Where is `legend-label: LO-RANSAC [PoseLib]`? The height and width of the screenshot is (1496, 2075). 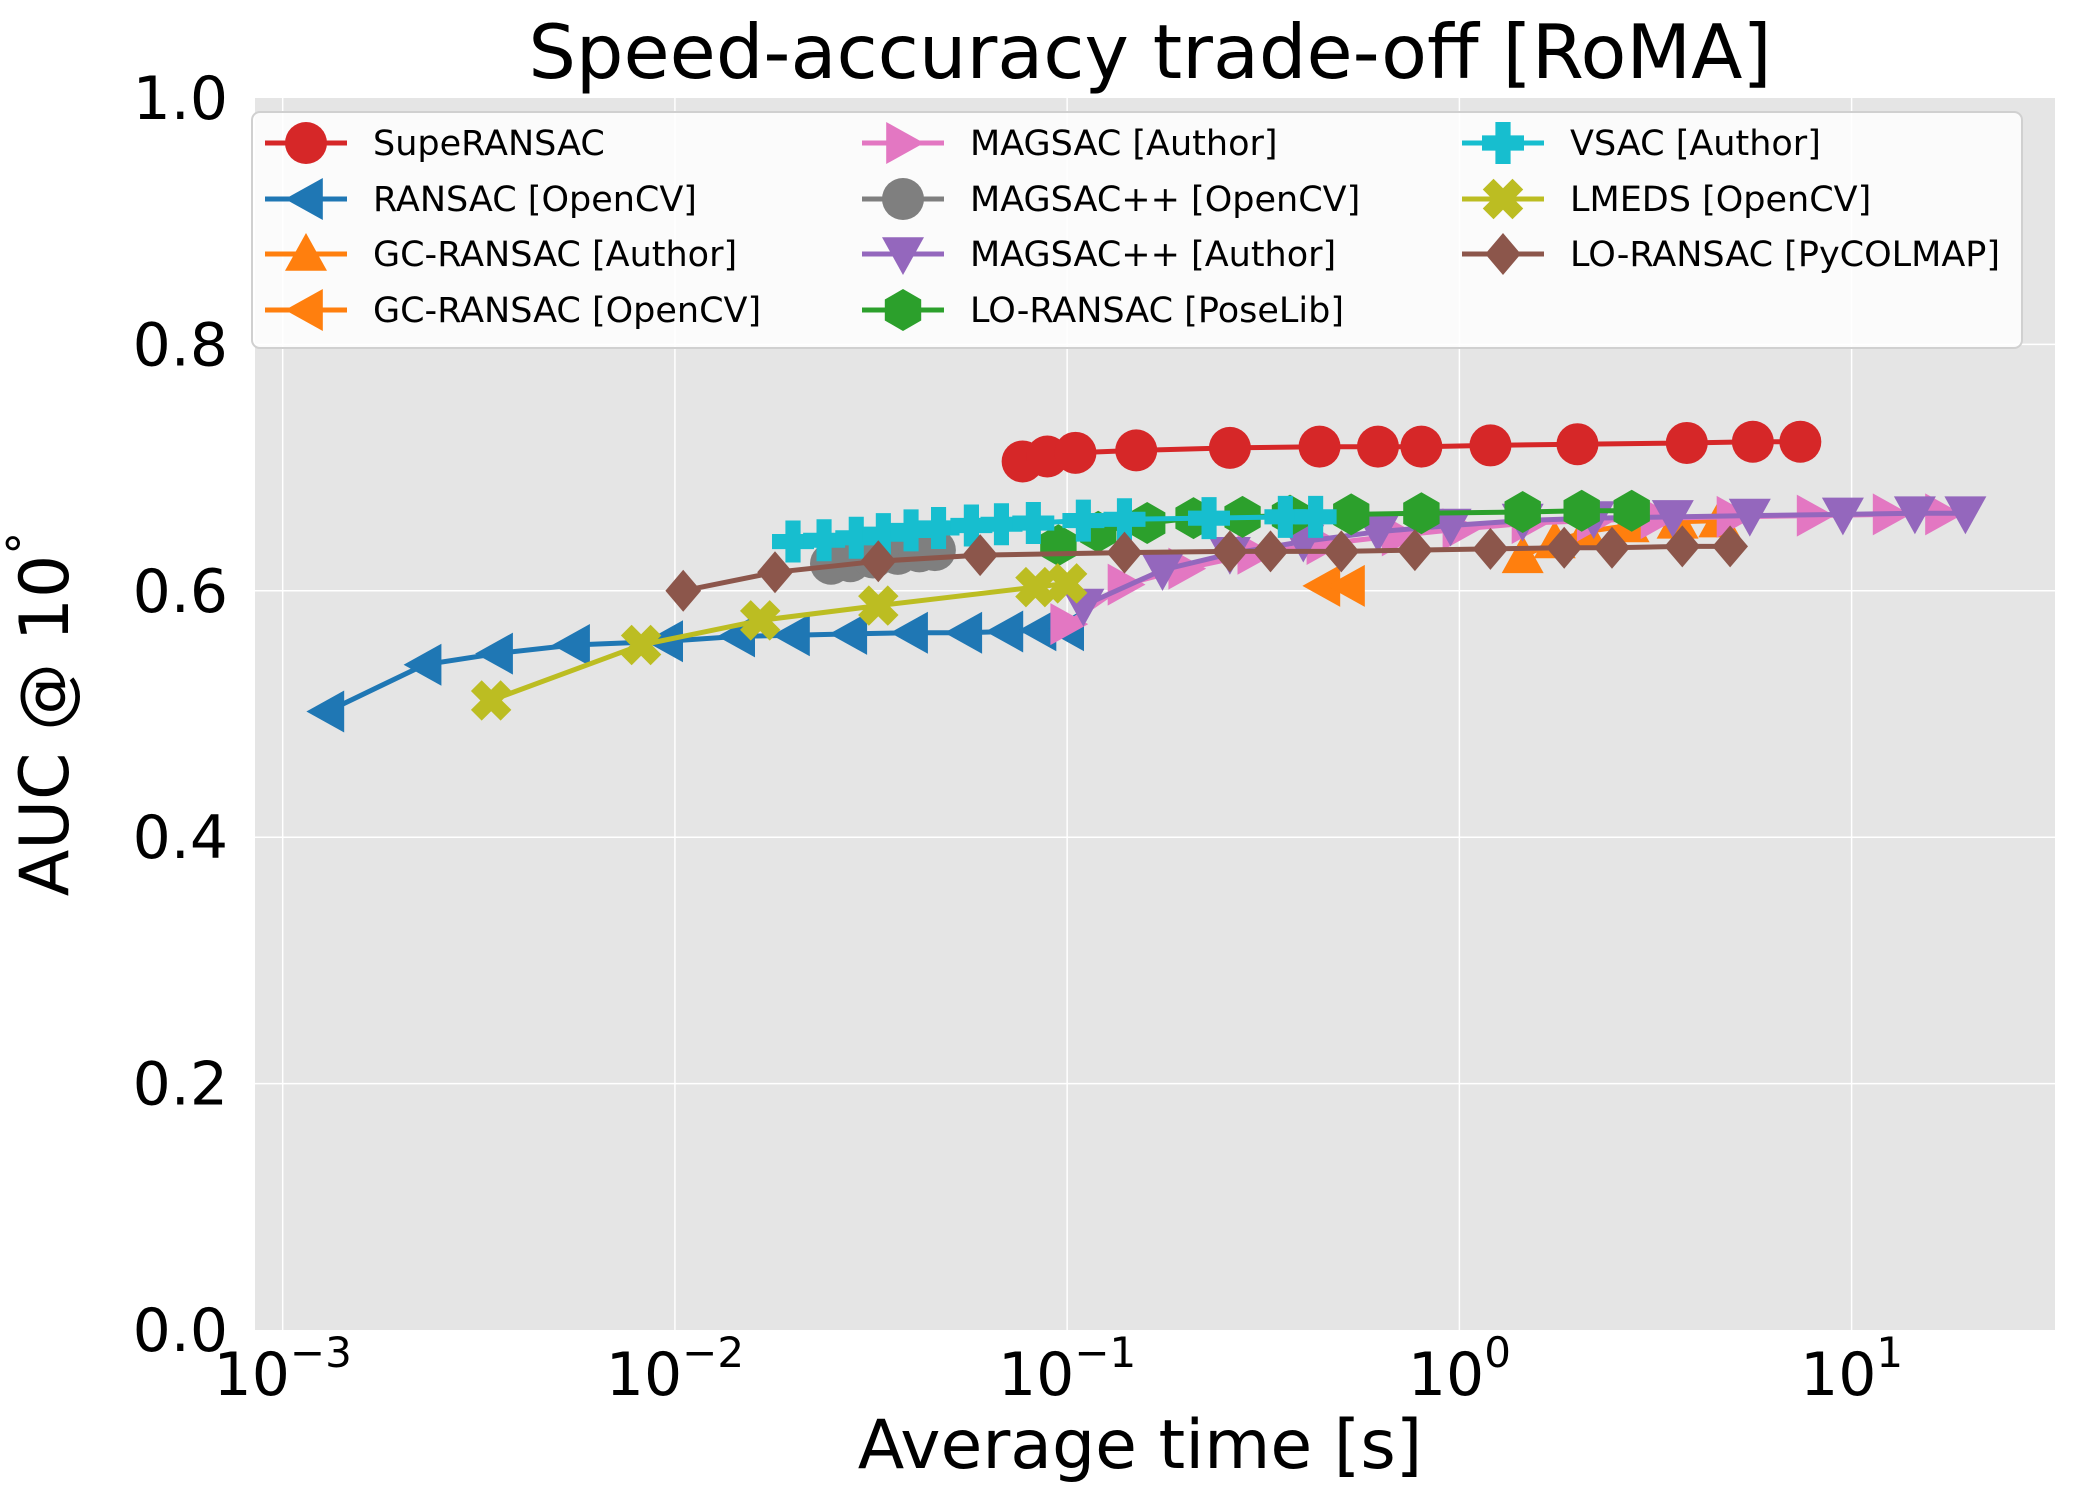 legend-label: LO-RANSAC [PoseLib] is located at coordinates (1157, 311).